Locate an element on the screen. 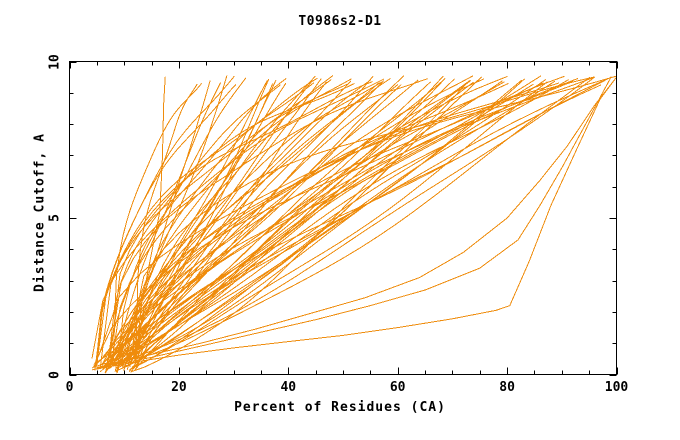 This screenshot has width=680, height=440. chart-title: T0986s2-D1 is located at coordinates (340, 21).